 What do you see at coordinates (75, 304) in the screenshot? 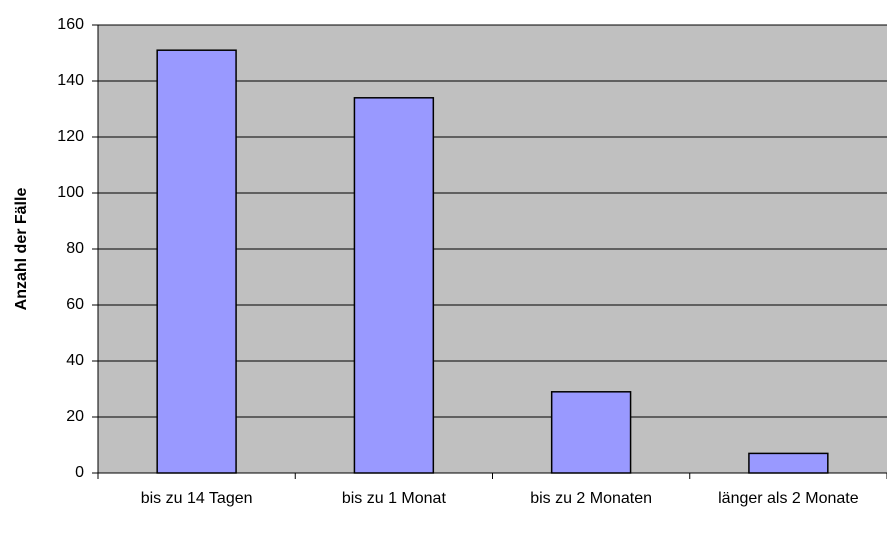
I see `y-tick-label: 60` at bounding box center [75, 304].